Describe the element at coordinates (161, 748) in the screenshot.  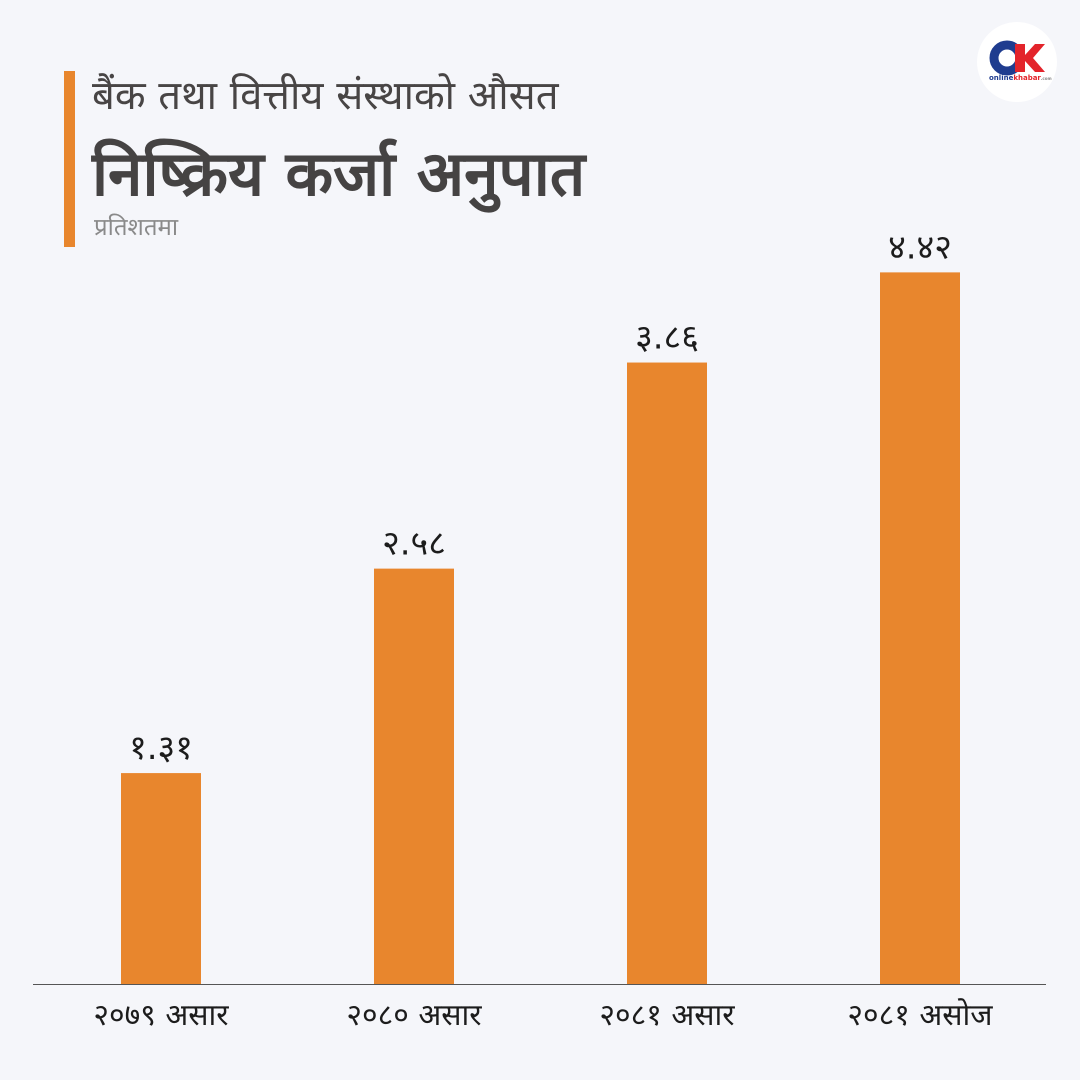
I see `bar-value-label: १.३१` at that location.